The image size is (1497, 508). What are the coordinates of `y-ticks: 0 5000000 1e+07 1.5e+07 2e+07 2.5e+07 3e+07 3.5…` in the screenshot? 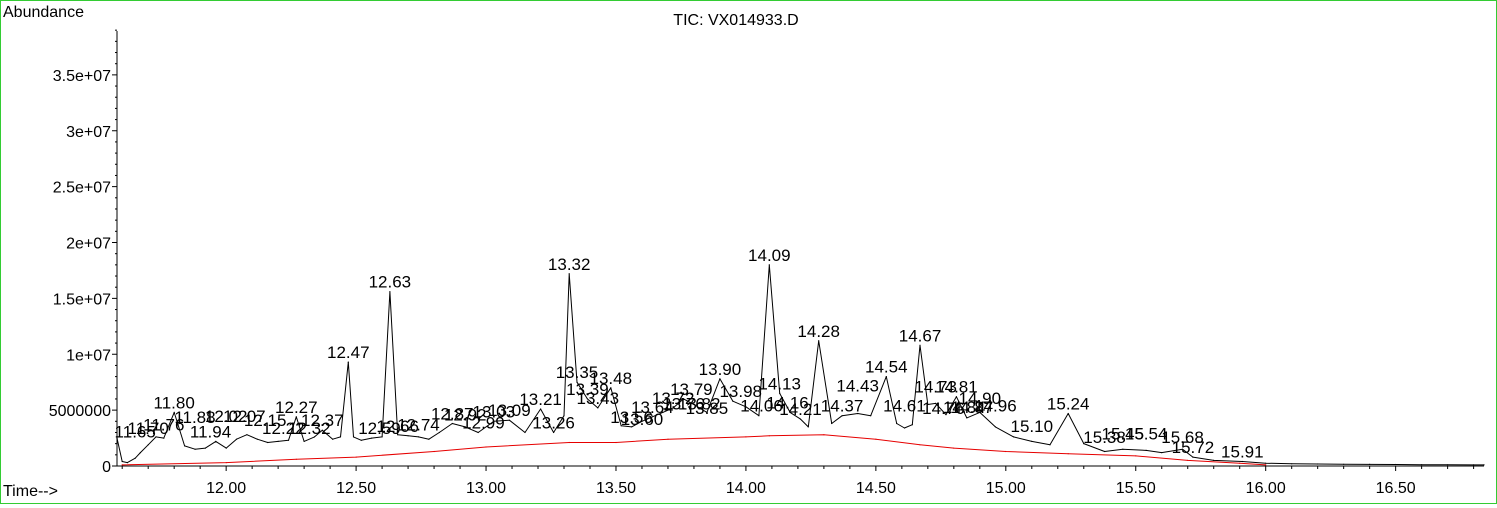 It's located at (83, 252).